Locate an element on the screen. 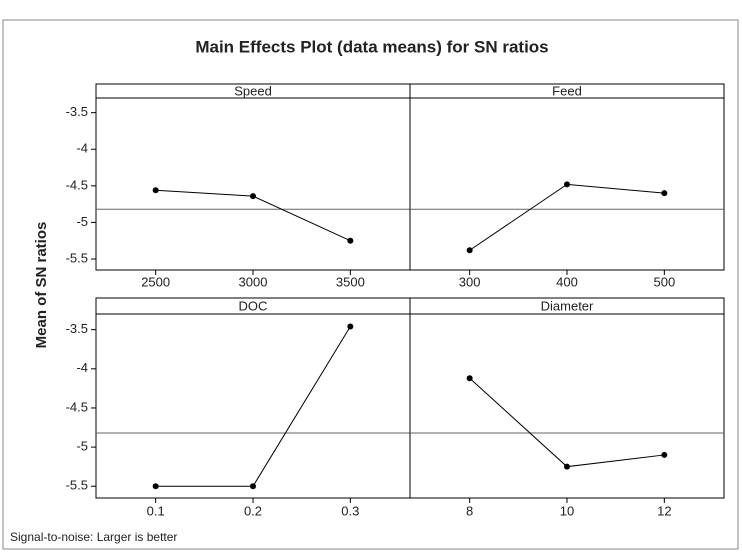 The image size is (742, 552). x-tick-label: 10 is located at coordinates (567, 510).